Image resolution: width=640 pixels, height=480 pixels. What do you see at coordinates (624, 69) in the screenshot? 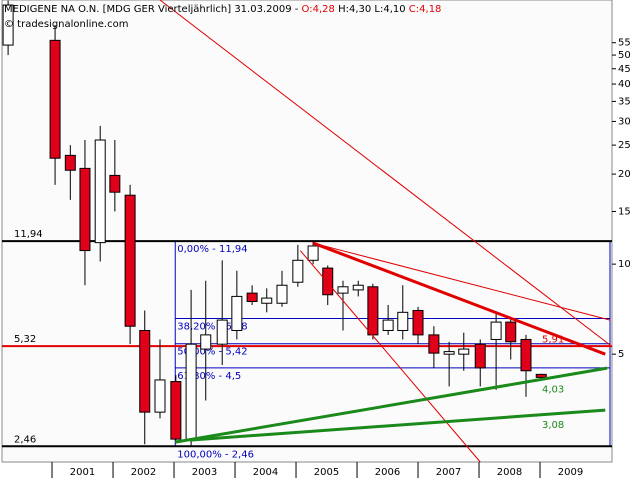
I see `y-tick-label: 45` at bounding box center [624, 69].